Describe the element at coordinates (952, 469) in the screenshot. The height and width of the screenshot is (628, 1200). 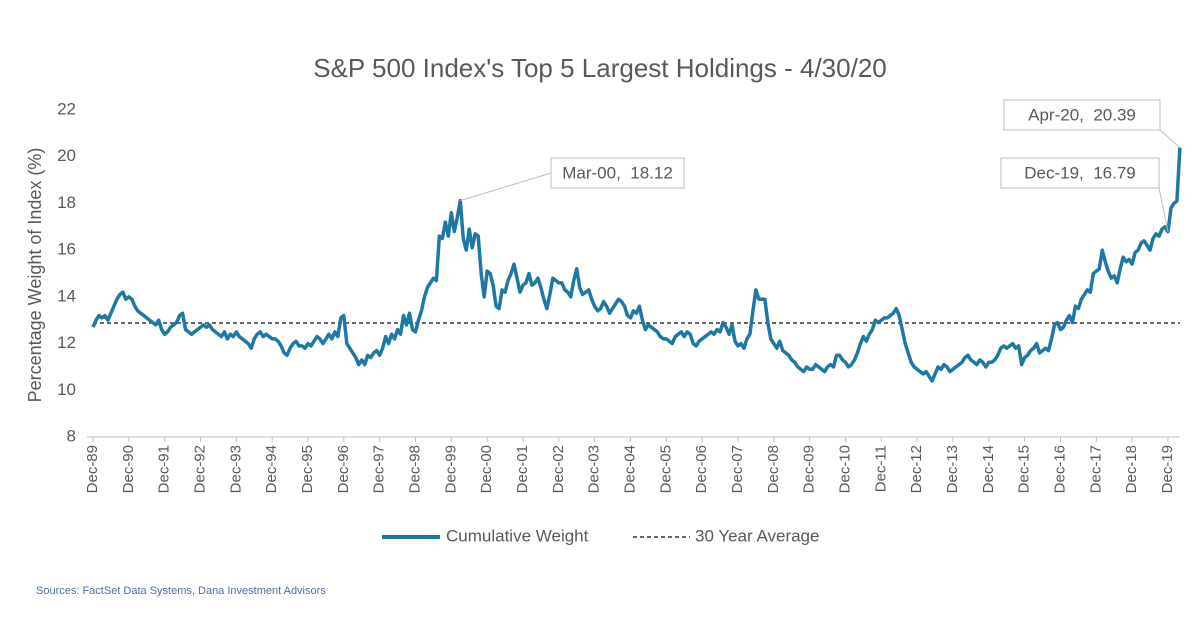
I see `x-tick-label: Dec-13` at that location.